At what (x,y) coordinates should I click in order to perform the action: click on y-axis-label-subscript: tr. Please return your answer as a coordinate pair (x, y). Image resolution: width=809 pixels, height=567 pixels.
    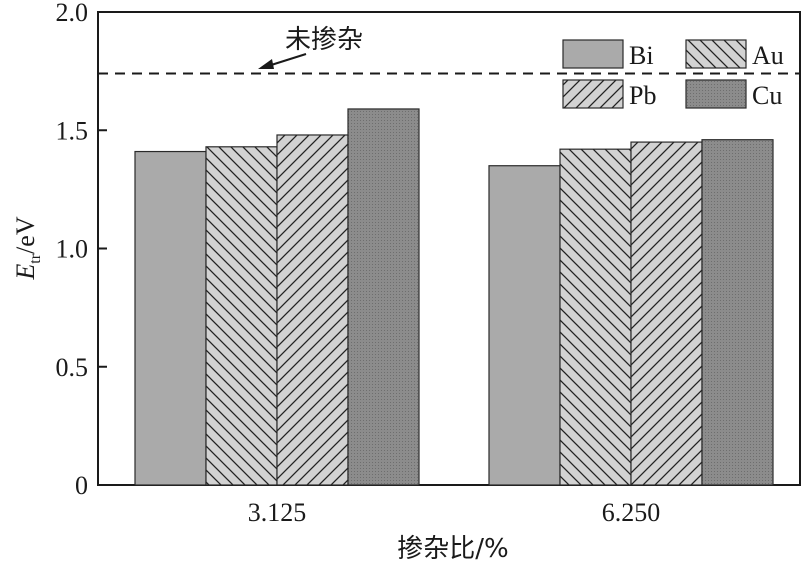
    Looking at the image, I should click on (35, 258).